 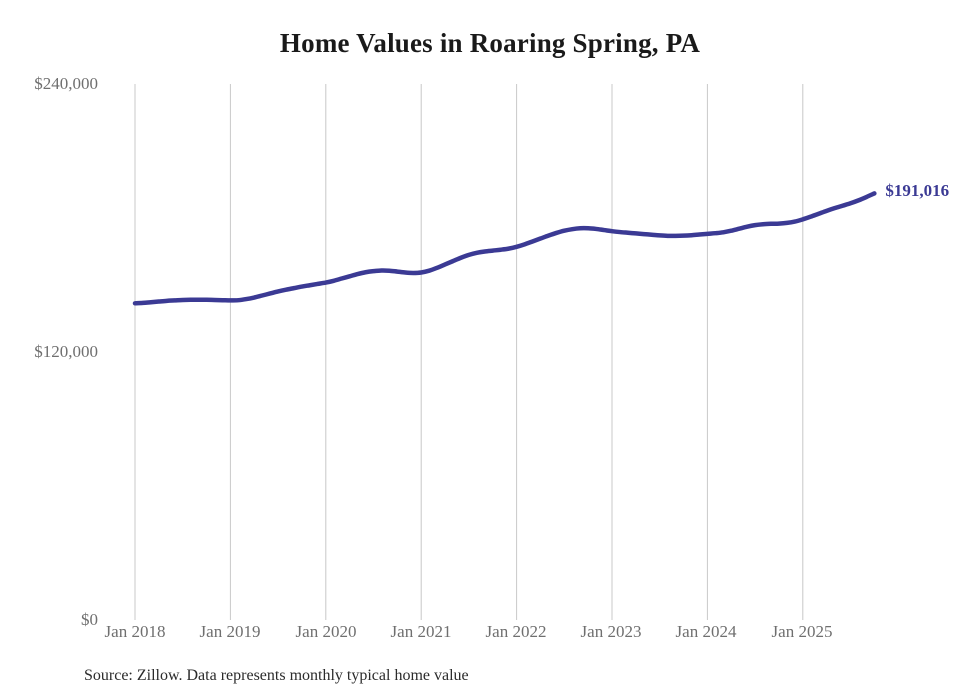 I want to click on x-axis-tick-label-jan-2021: Jan 2021, so click(x=421, y=631).